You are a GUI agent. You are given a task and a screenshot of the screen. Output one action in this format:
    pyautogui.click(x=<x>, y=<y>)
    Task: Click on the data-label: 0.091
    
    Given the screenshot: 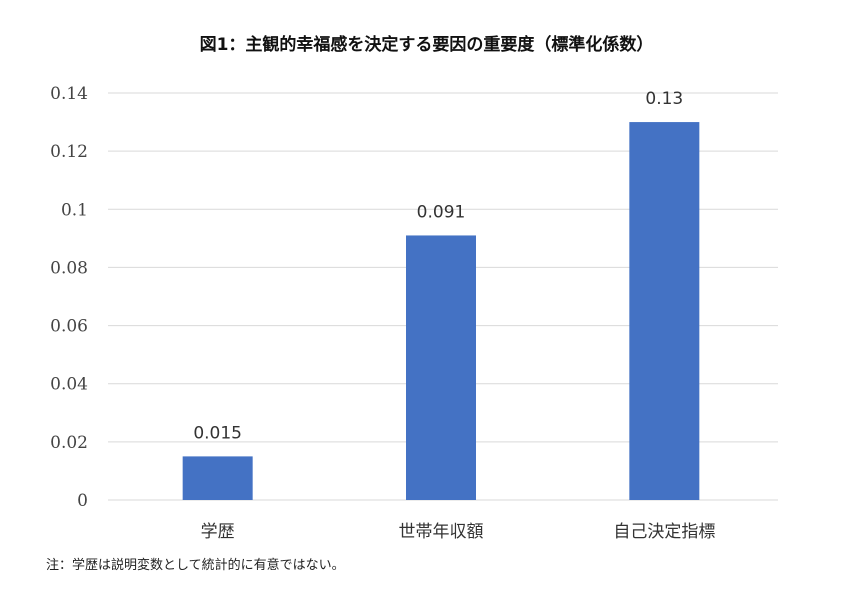 What is the action you would take?
    pyautogui.click(x=441, y=212)
    